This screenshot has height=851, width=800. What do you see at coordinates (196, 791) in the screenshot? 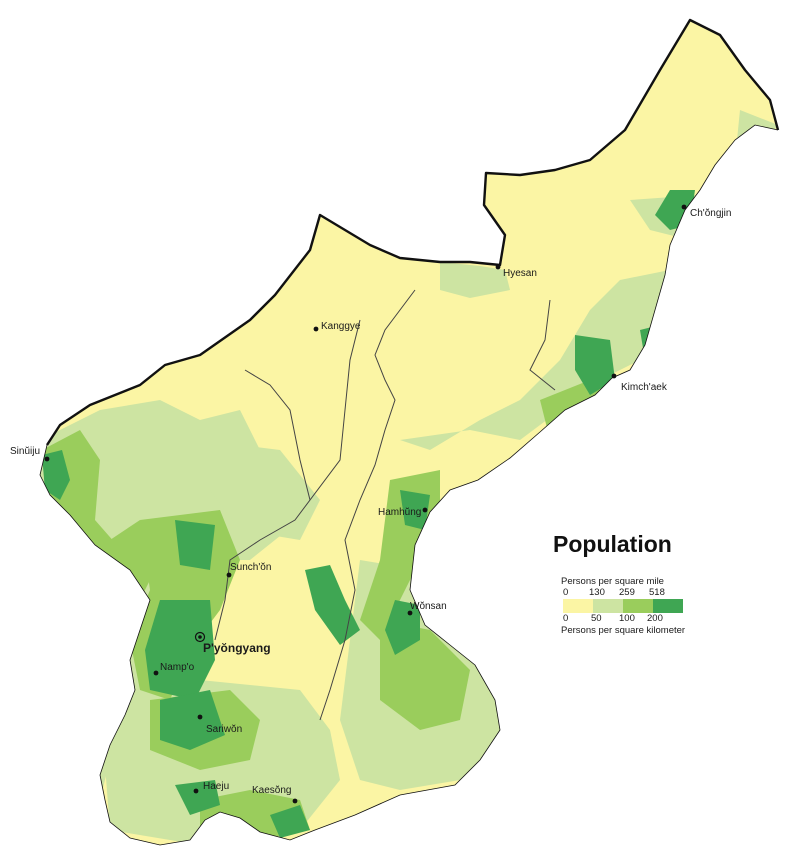
I see `city-dot-haeju` at bounding box center [196, 791].